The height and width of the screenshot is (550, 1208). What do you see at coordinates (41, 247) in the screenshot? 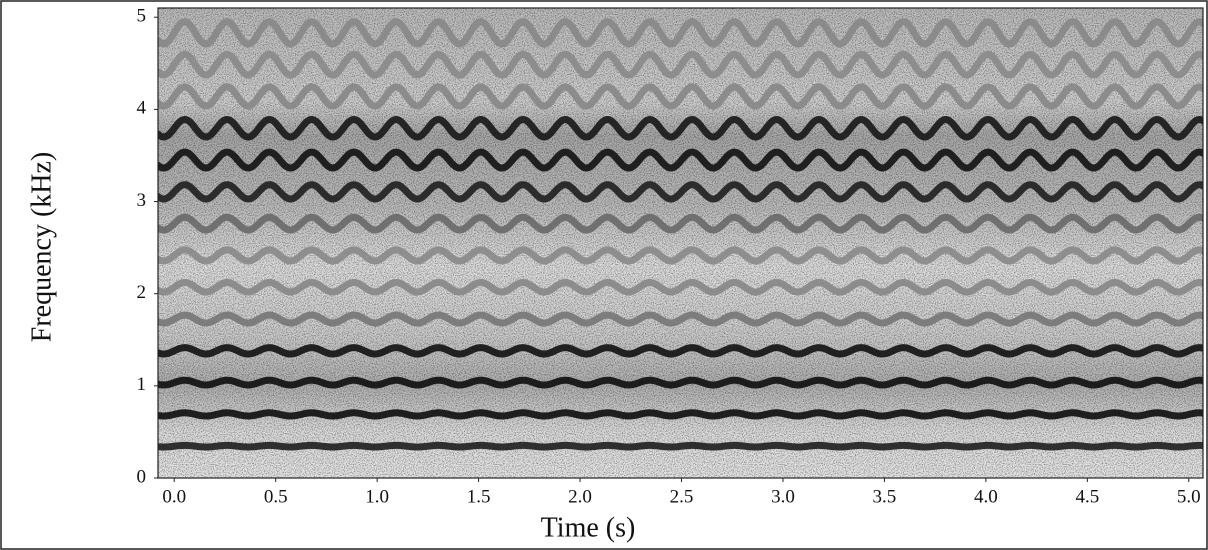
I see `y-axis-title: Frequency (kHz)` at bounding box center [41, 247].